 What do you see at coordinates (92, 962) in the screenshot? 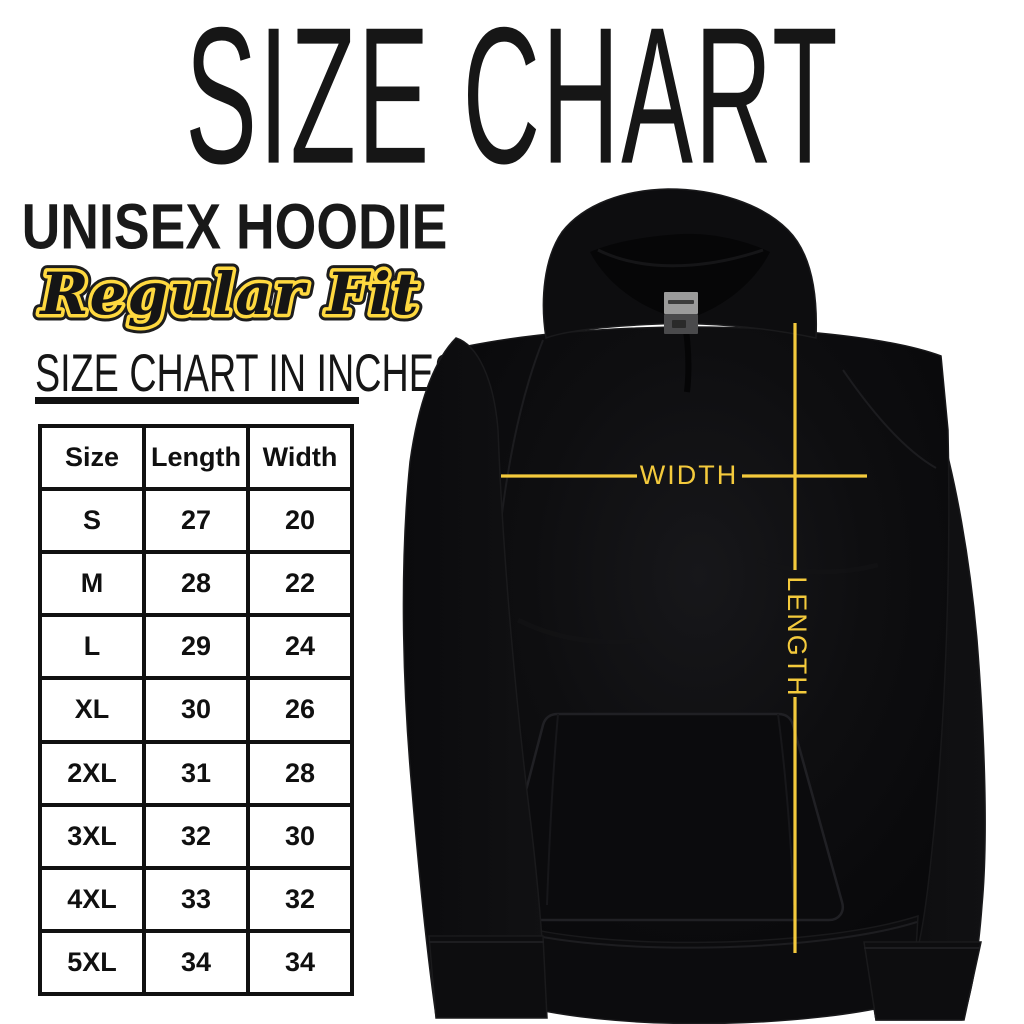
I see `size-cell: 5XL` at bounding box center [92, 962].